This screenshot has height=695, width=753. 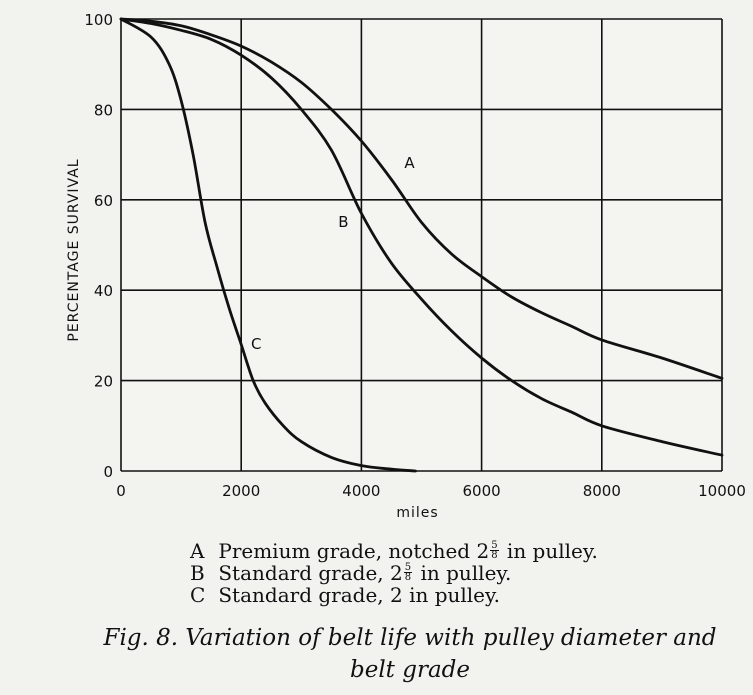 I want to click on x-tick-label: 8000, so click(x=602, y=491).